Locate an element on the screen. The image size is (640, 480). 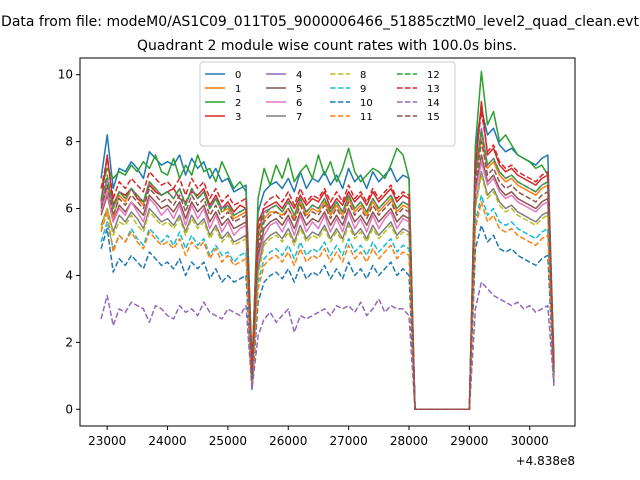
y-axis: 0 2 4 6 8 10 is located at coordinates (69, 242).